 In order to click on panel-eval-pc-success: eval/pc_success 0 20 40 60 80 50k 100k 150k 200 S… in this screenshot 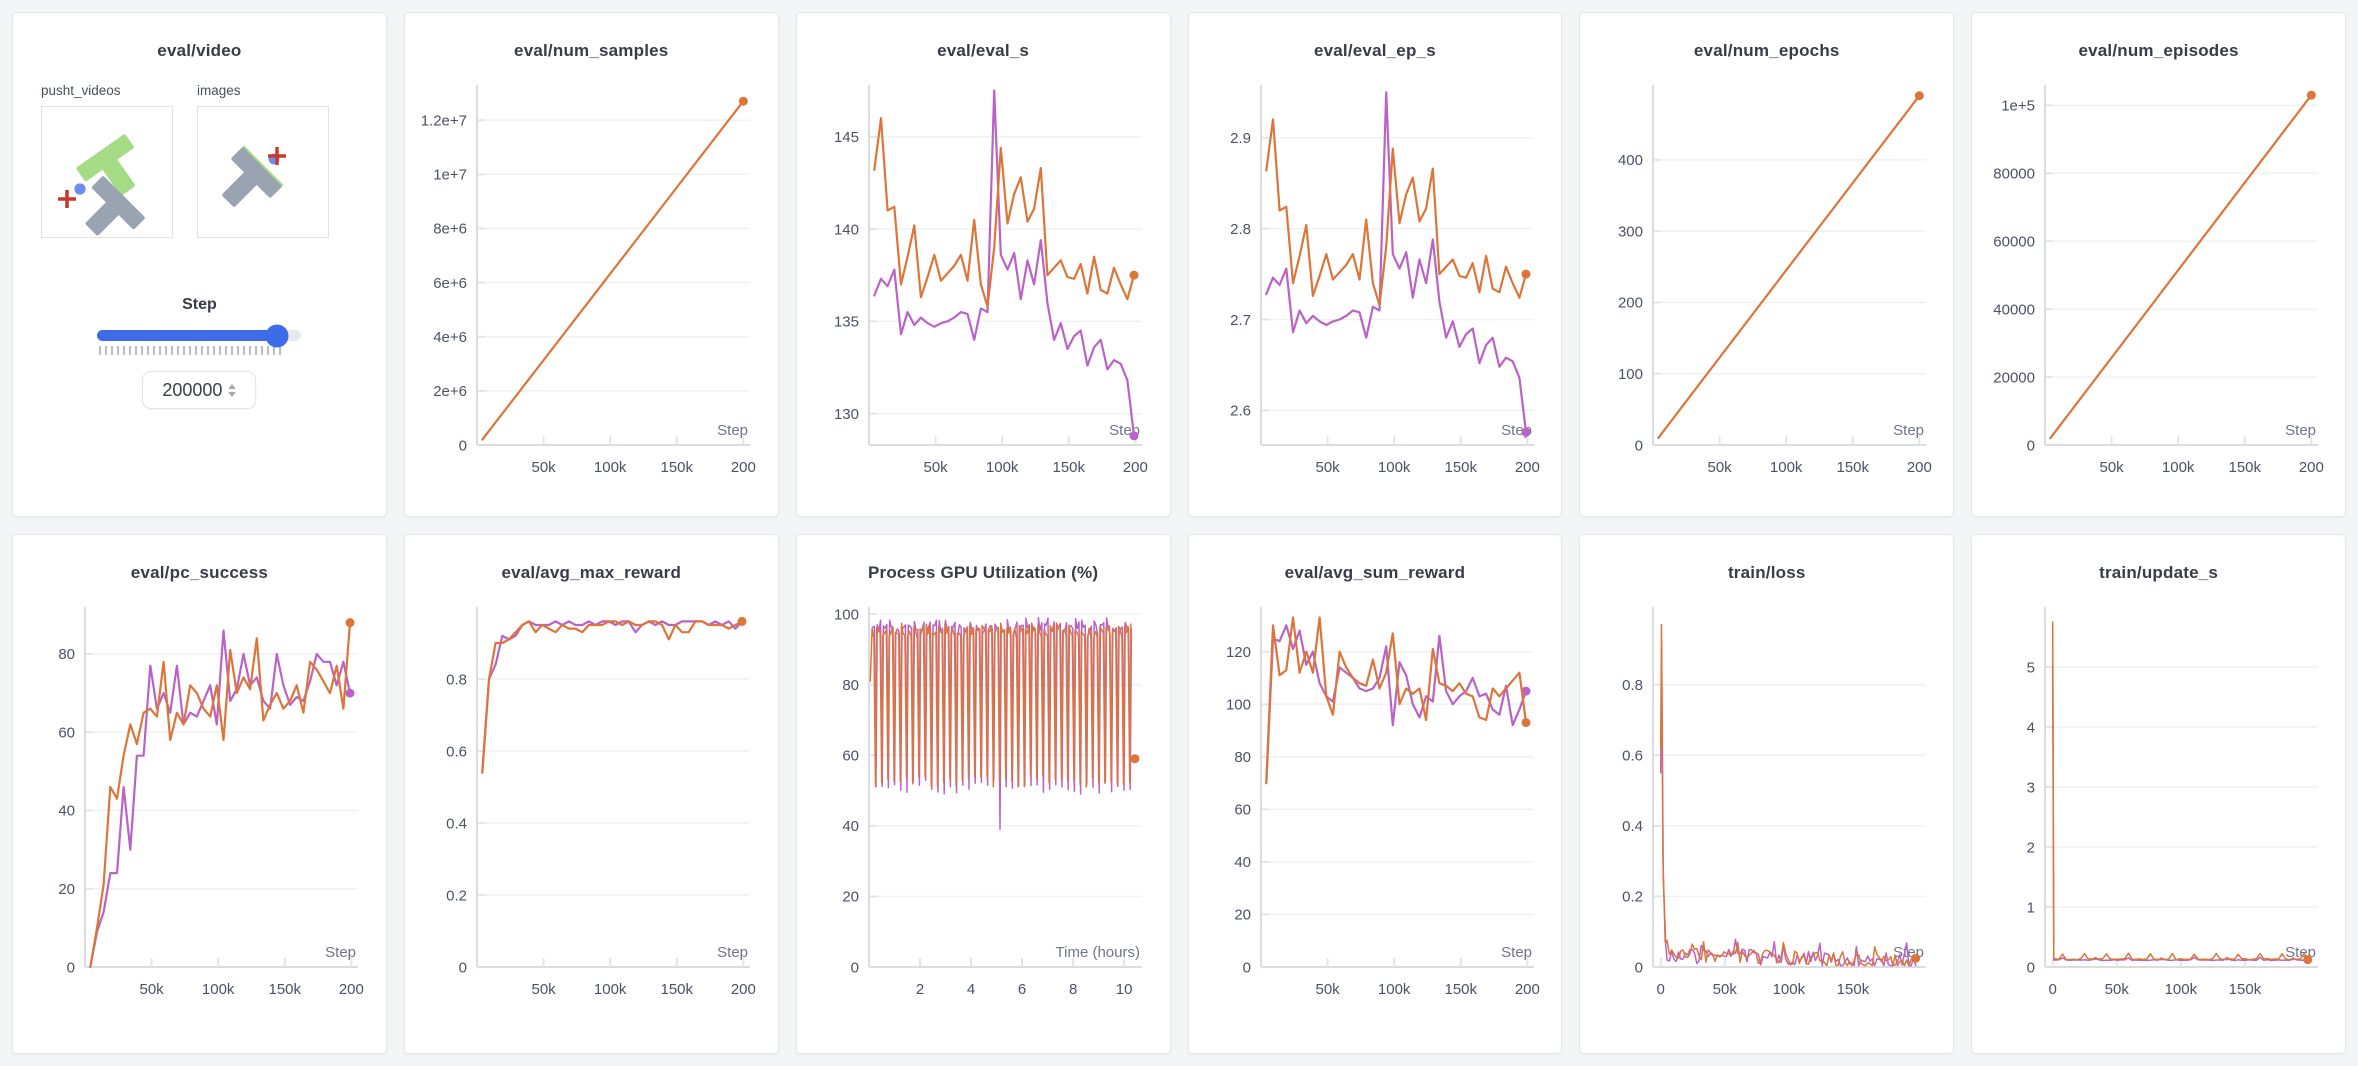, I will do `click(199, 794)`.